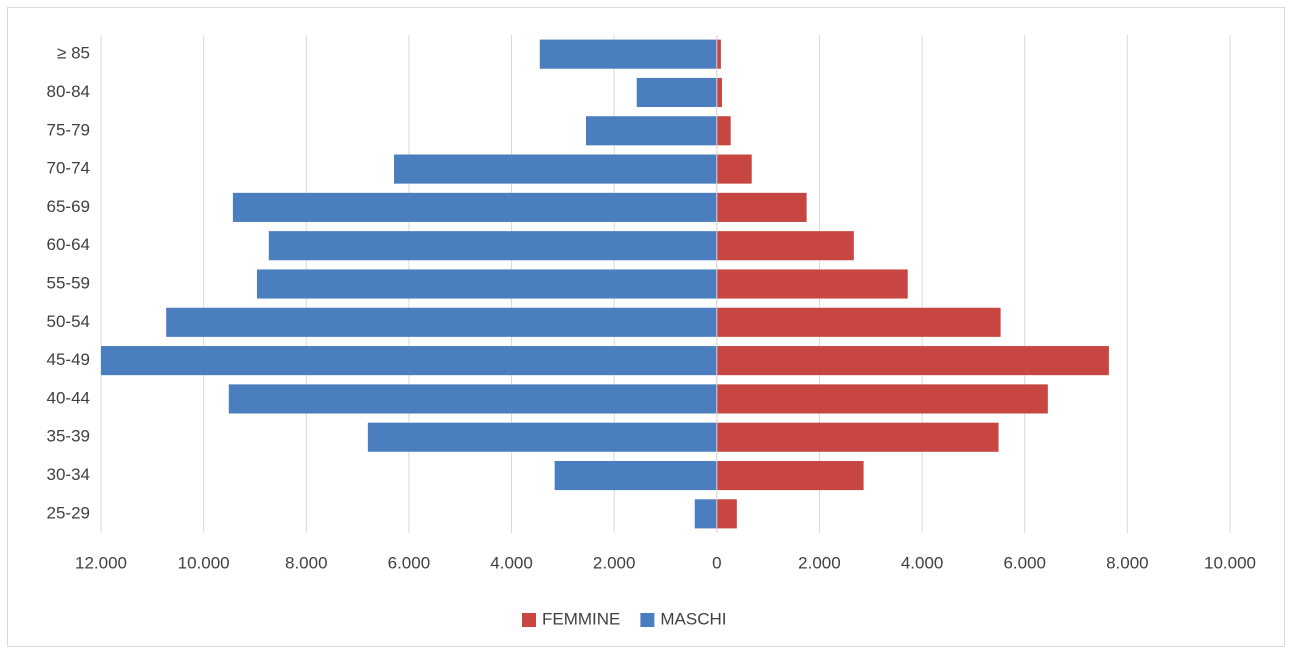 This screenshot has height=654, width=1292. What do you see at coordinates (68, 129) in the screenshot?
I see `y-tick-label: 75-79` at bounding box center [68, 129].